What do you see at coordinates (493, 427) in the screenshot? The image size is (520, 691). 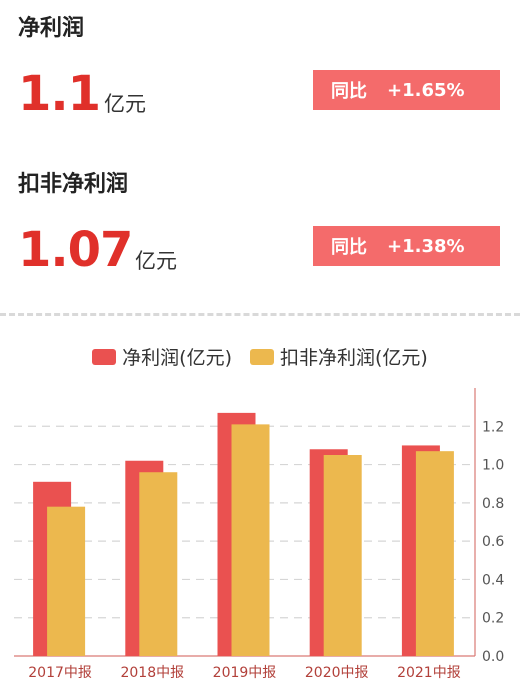 I see `y-tick-label-6: 1.2` at bounding box center [493, 427].